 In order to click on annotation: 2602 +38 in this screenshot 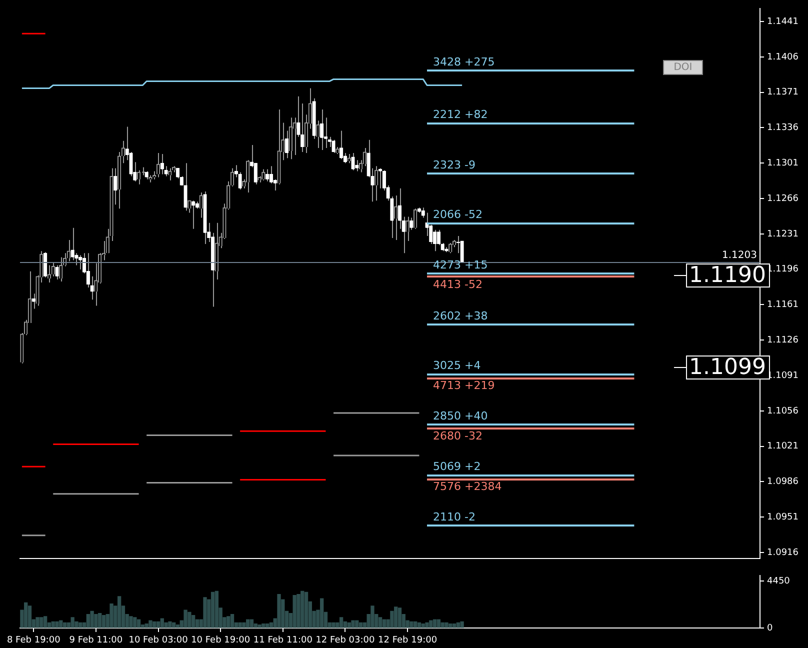, I will do `click(460, 315)`.